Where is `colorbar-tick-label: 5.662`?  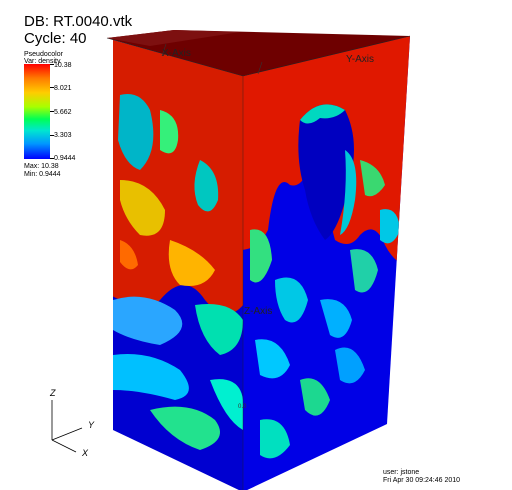 colorbar-tick-label: 5.662 is located at coordinates (63, 112).